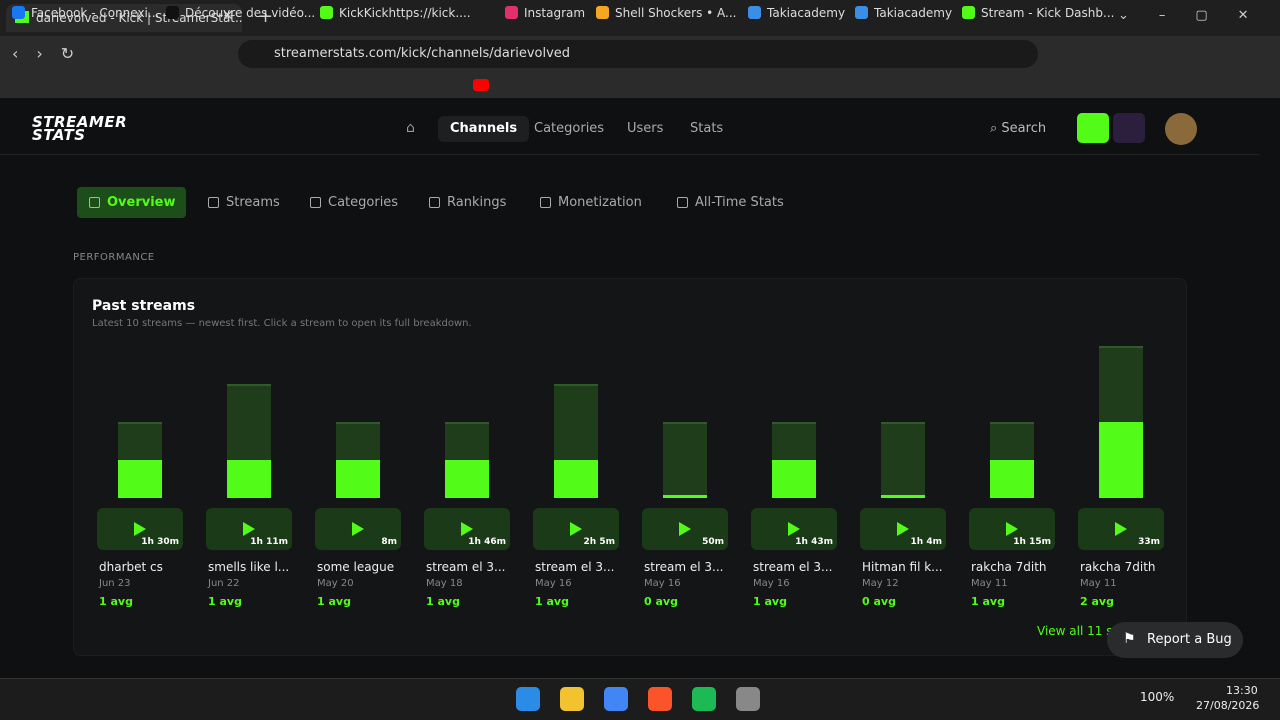  Describe the element at coordinates (487, 542) in the screenshot. I see `duration: 1h 46m` at that location.